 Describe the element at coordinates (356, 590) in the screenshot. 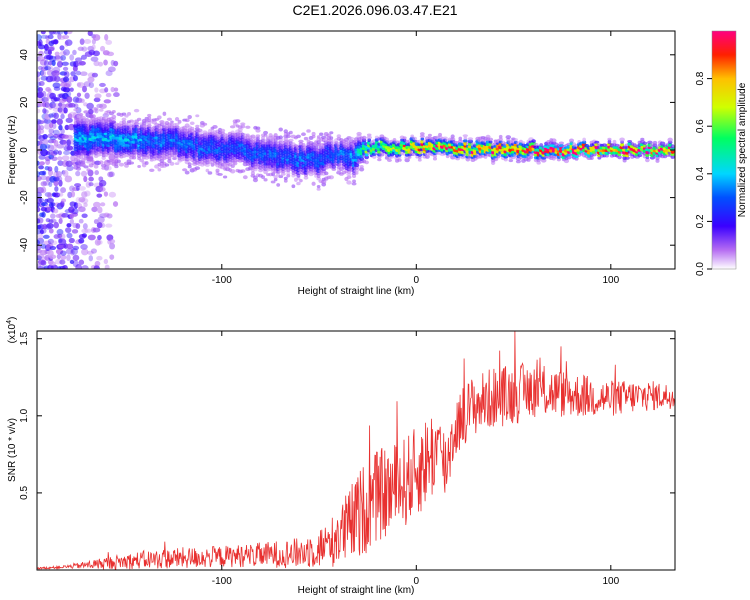

I see `snr-xlabel: Height of straight line (km)` at that location.